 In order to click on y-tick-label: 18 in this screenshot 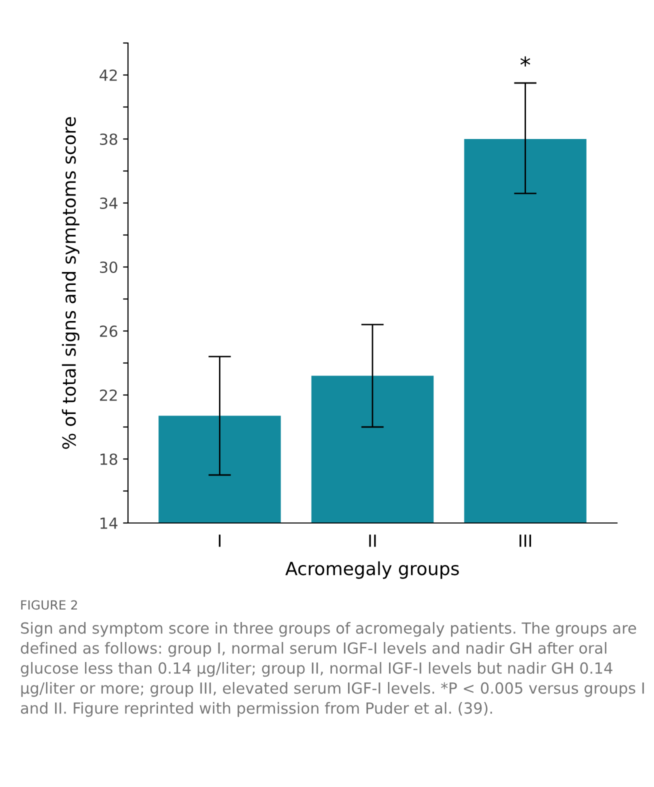, I will do `click(109, 459)`.